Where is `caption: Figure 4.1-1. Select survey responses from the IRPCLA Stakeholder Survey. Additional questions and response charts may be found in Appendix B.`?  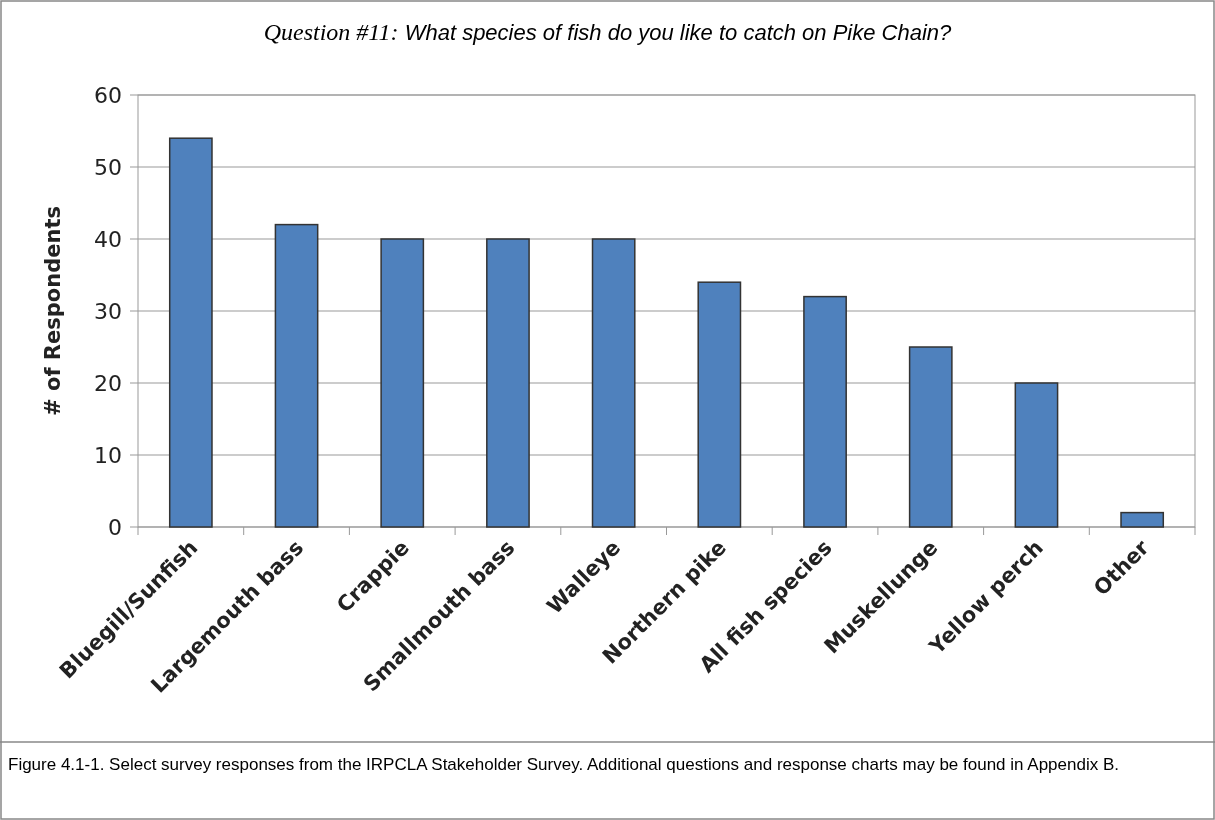 caption: Figure 4.1-1. Select survey responses from the IRPCLA Stakeholder Survey. Additional questions and response charts may be found in Appendix B. is located at coordinates (563, 764).